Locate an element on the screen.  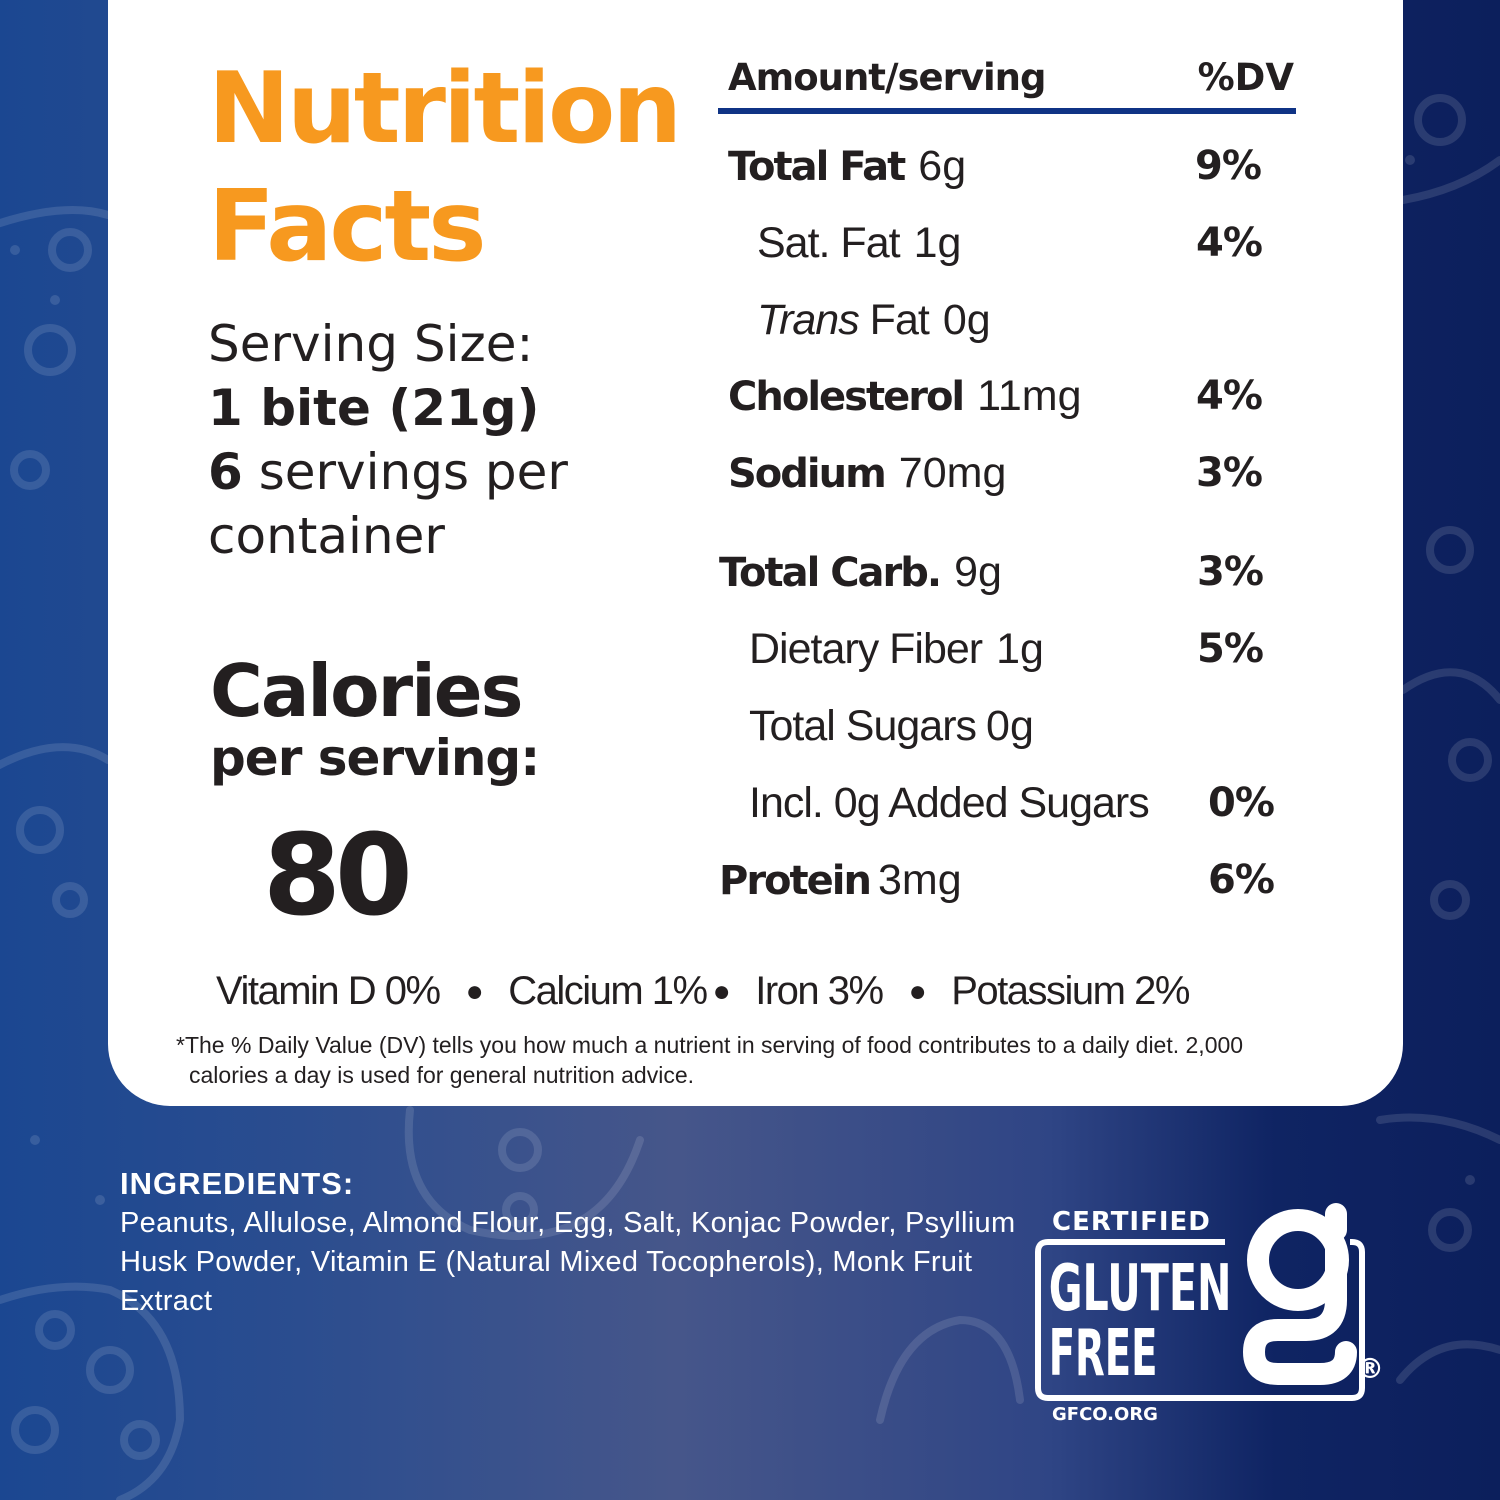
nutrient-row-dietary-fiber: Dietary Fiber 1g is located at coordinates (896, 649).